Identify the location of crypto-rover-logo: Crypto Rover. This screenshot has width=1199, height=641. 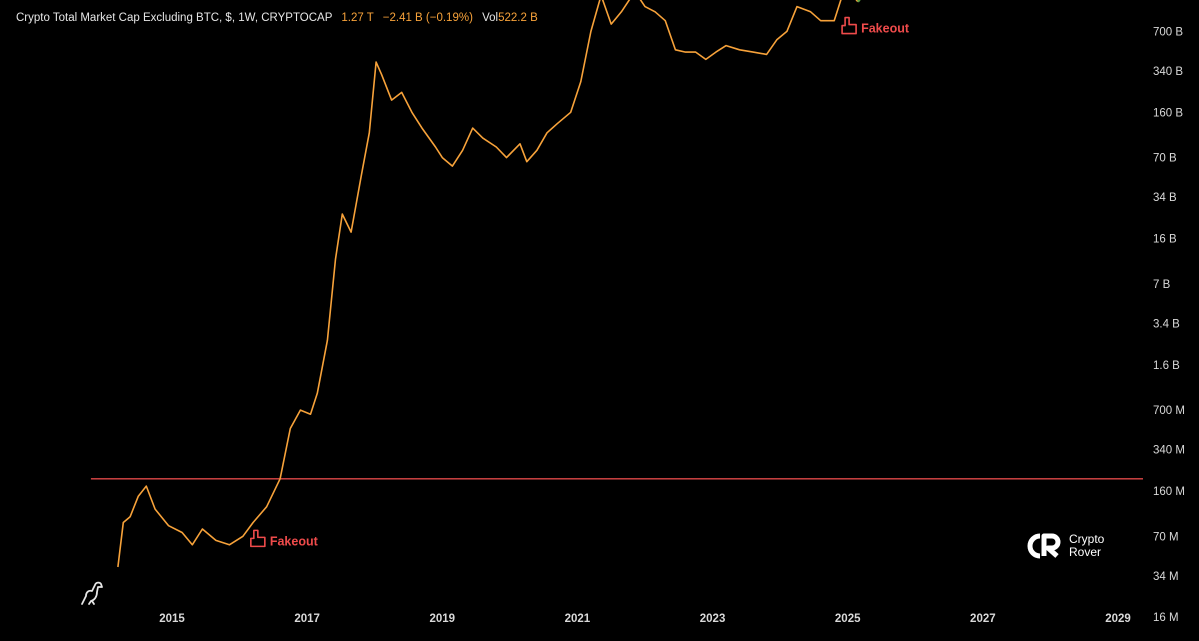
(1065, 546).